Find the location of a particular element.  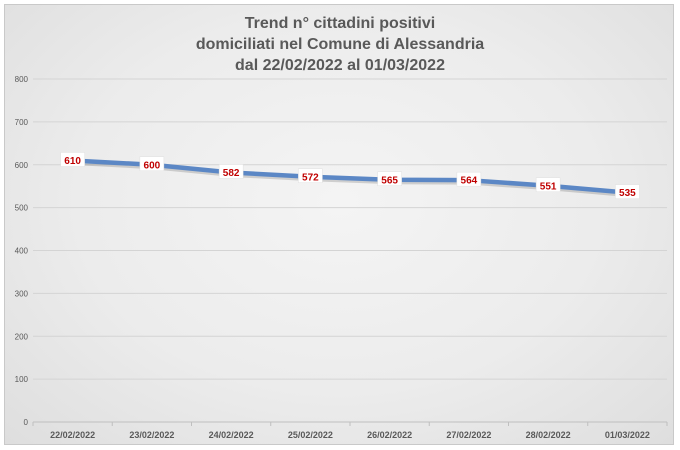

y-tick-label: 300 is located at coordinates (22, 293).